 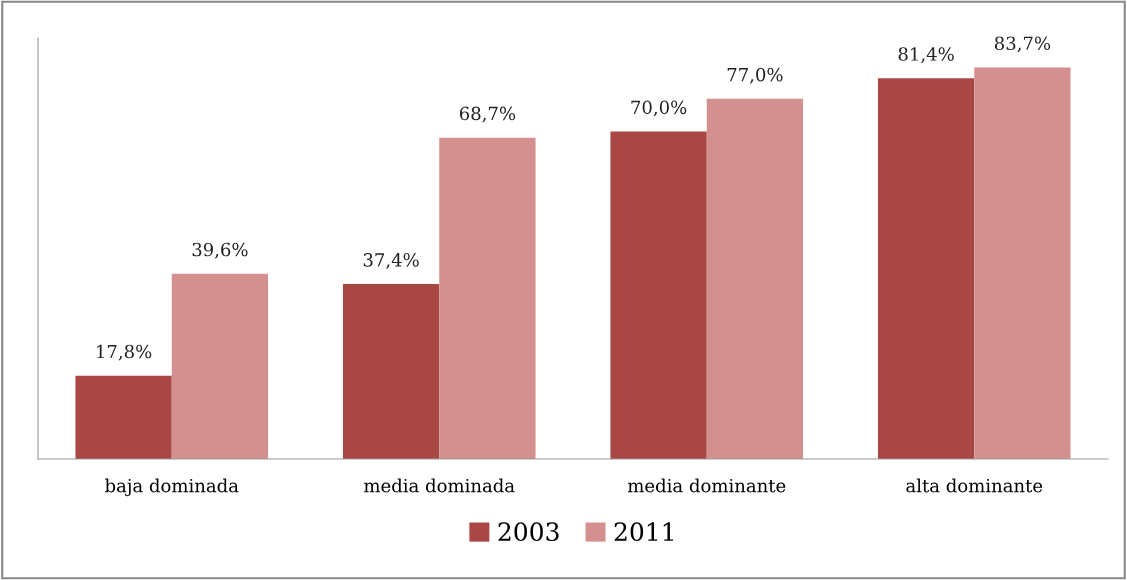 I want to click on data-label: 81,4%, so click(x=926, y=55).